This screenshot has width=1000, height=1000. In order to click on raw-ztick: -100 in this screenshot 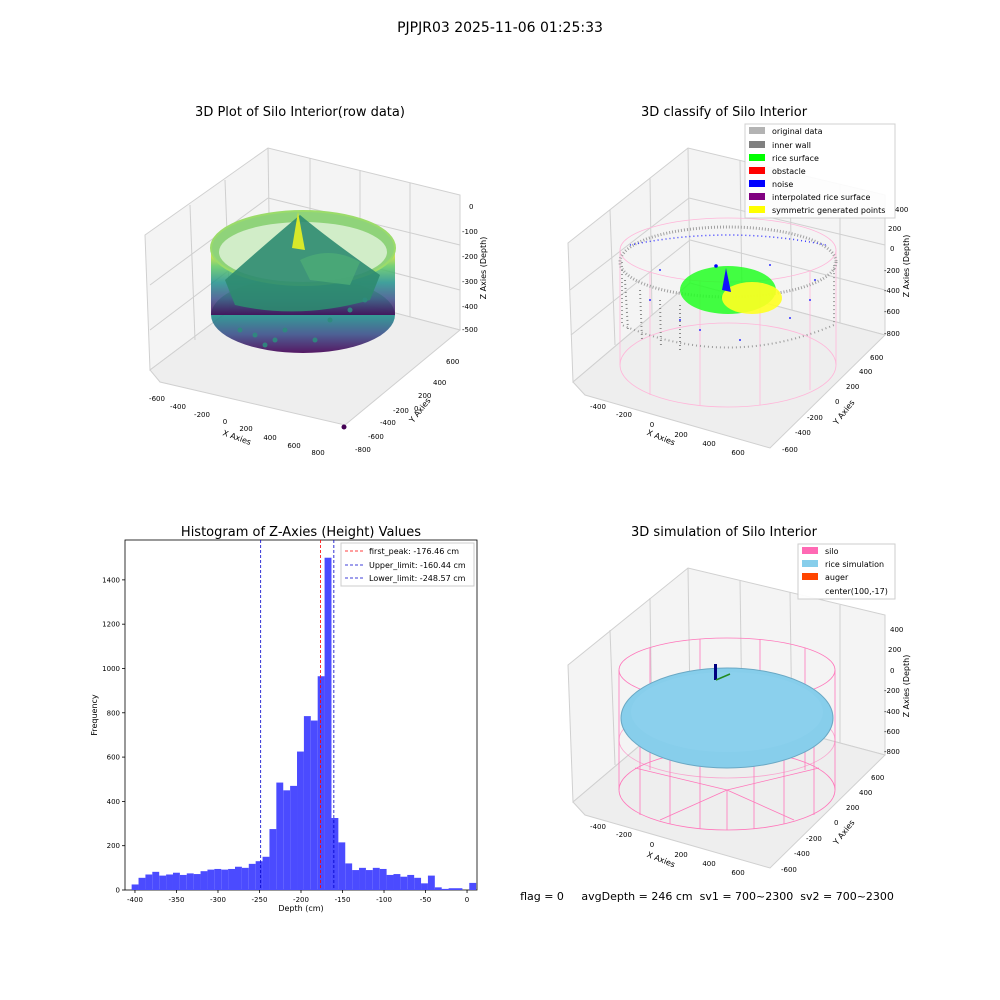, I will do `click(470, 232)`.